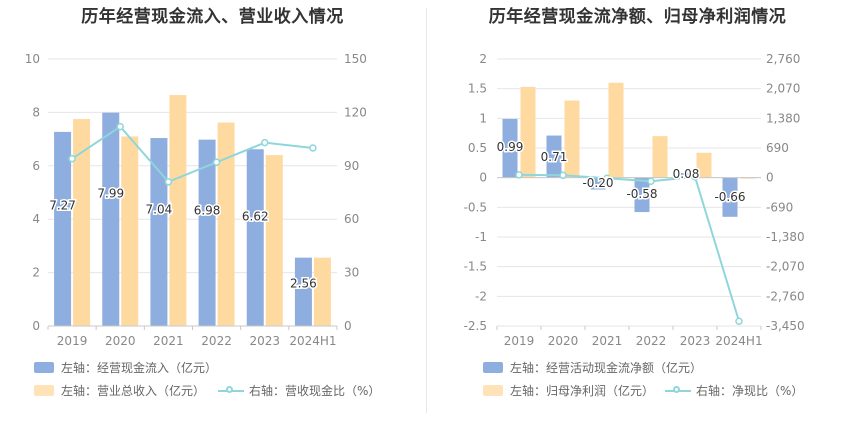 This screenshot has height=437, width=850. Describe the element at coordinates (606, 368) in the screenshot. I see `legend-label: 左轴：经营活动现金流净额（亿元）` at that location.